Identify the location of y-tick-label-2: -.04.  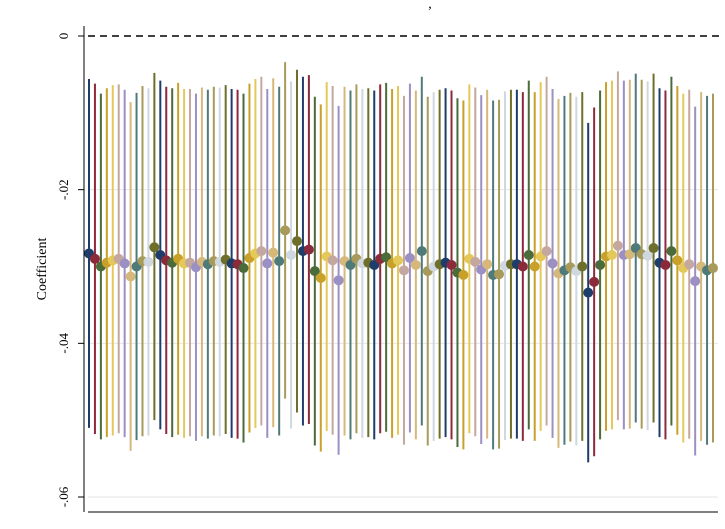
(63, 343).